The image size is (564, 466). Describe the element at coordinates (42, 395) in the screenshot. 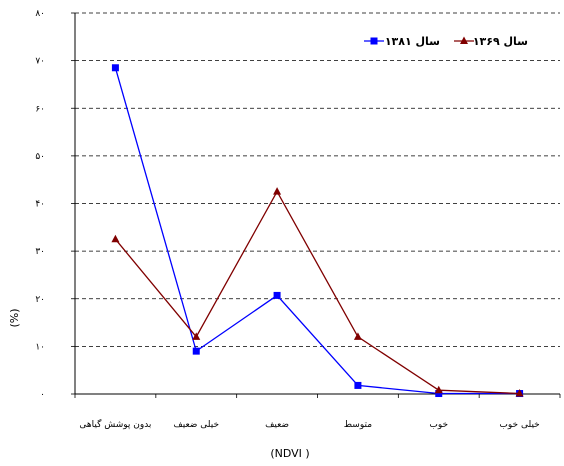

I see `y-tick-label: ۰` at that location.